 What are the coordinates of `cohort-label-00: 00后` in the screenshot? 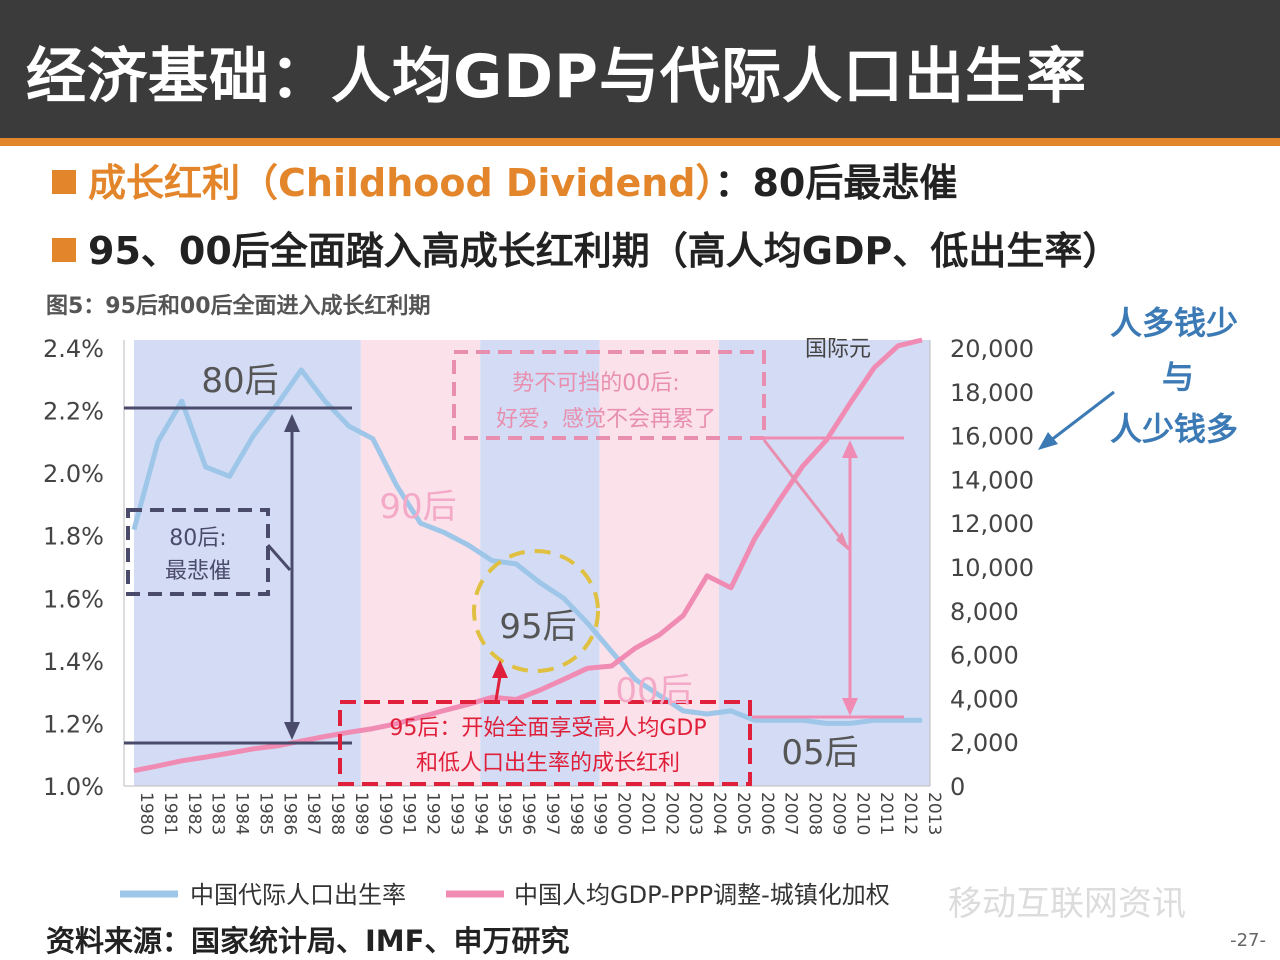 It's located at (653, 691).